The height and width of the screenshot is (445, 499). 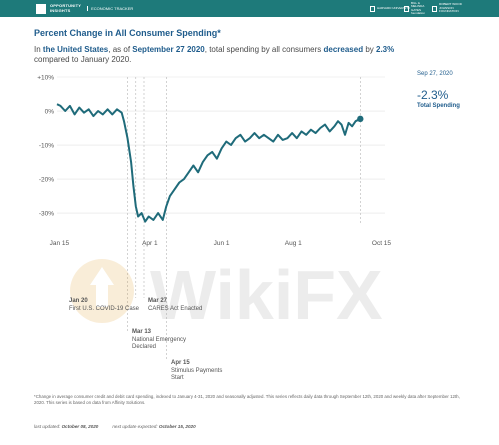 I want to click on logo-line1: OPPORTUNITY, so click(x=66, y=5).